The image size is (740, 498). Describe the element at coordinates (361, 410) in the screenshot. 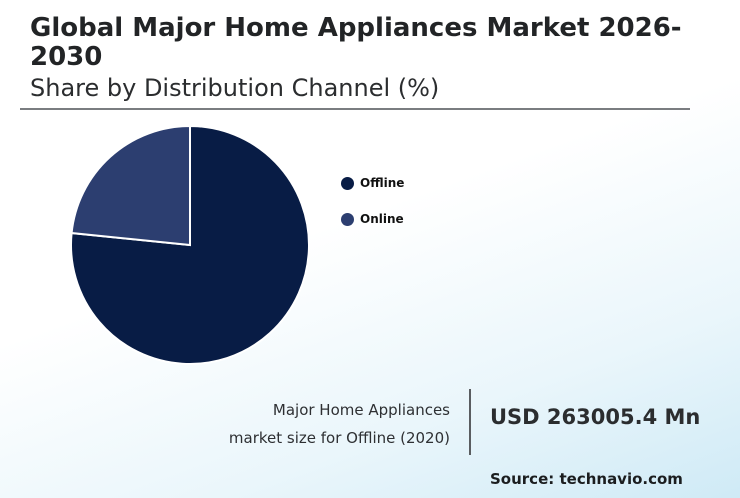

I see `metric-label-line1: Major Home Appliances` at that location.